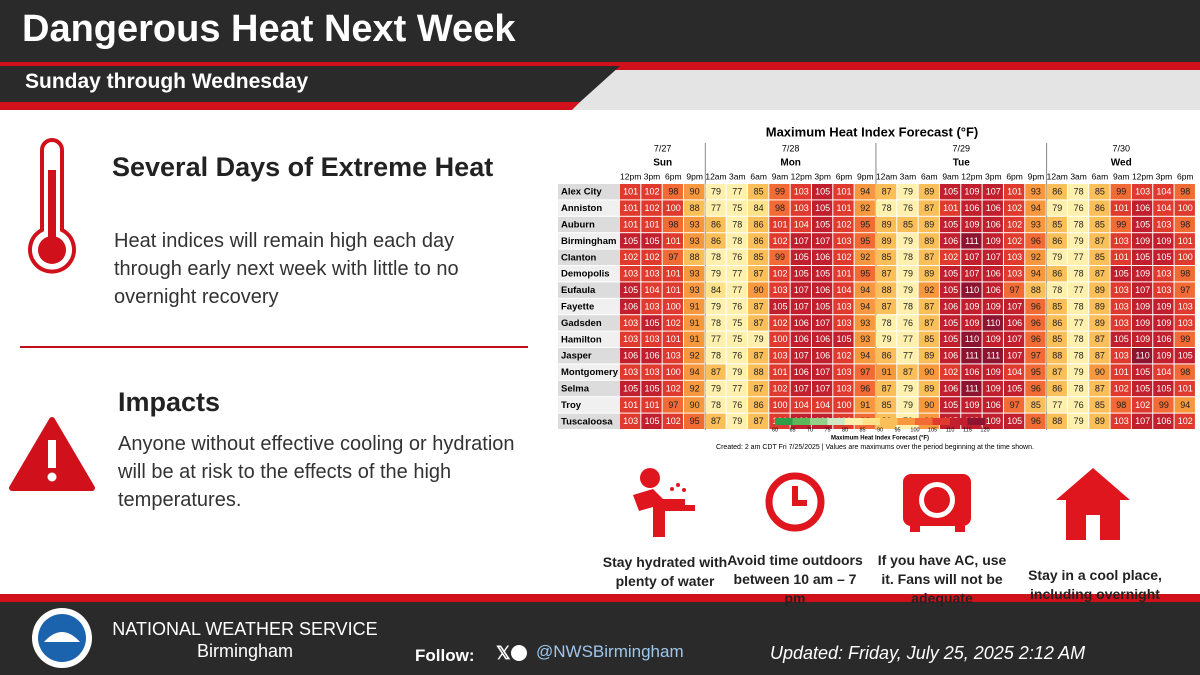 Image resolution: width=1200 pixels, height=675 pixels. I want to click on day-name: Wed, so click(1121, 163).